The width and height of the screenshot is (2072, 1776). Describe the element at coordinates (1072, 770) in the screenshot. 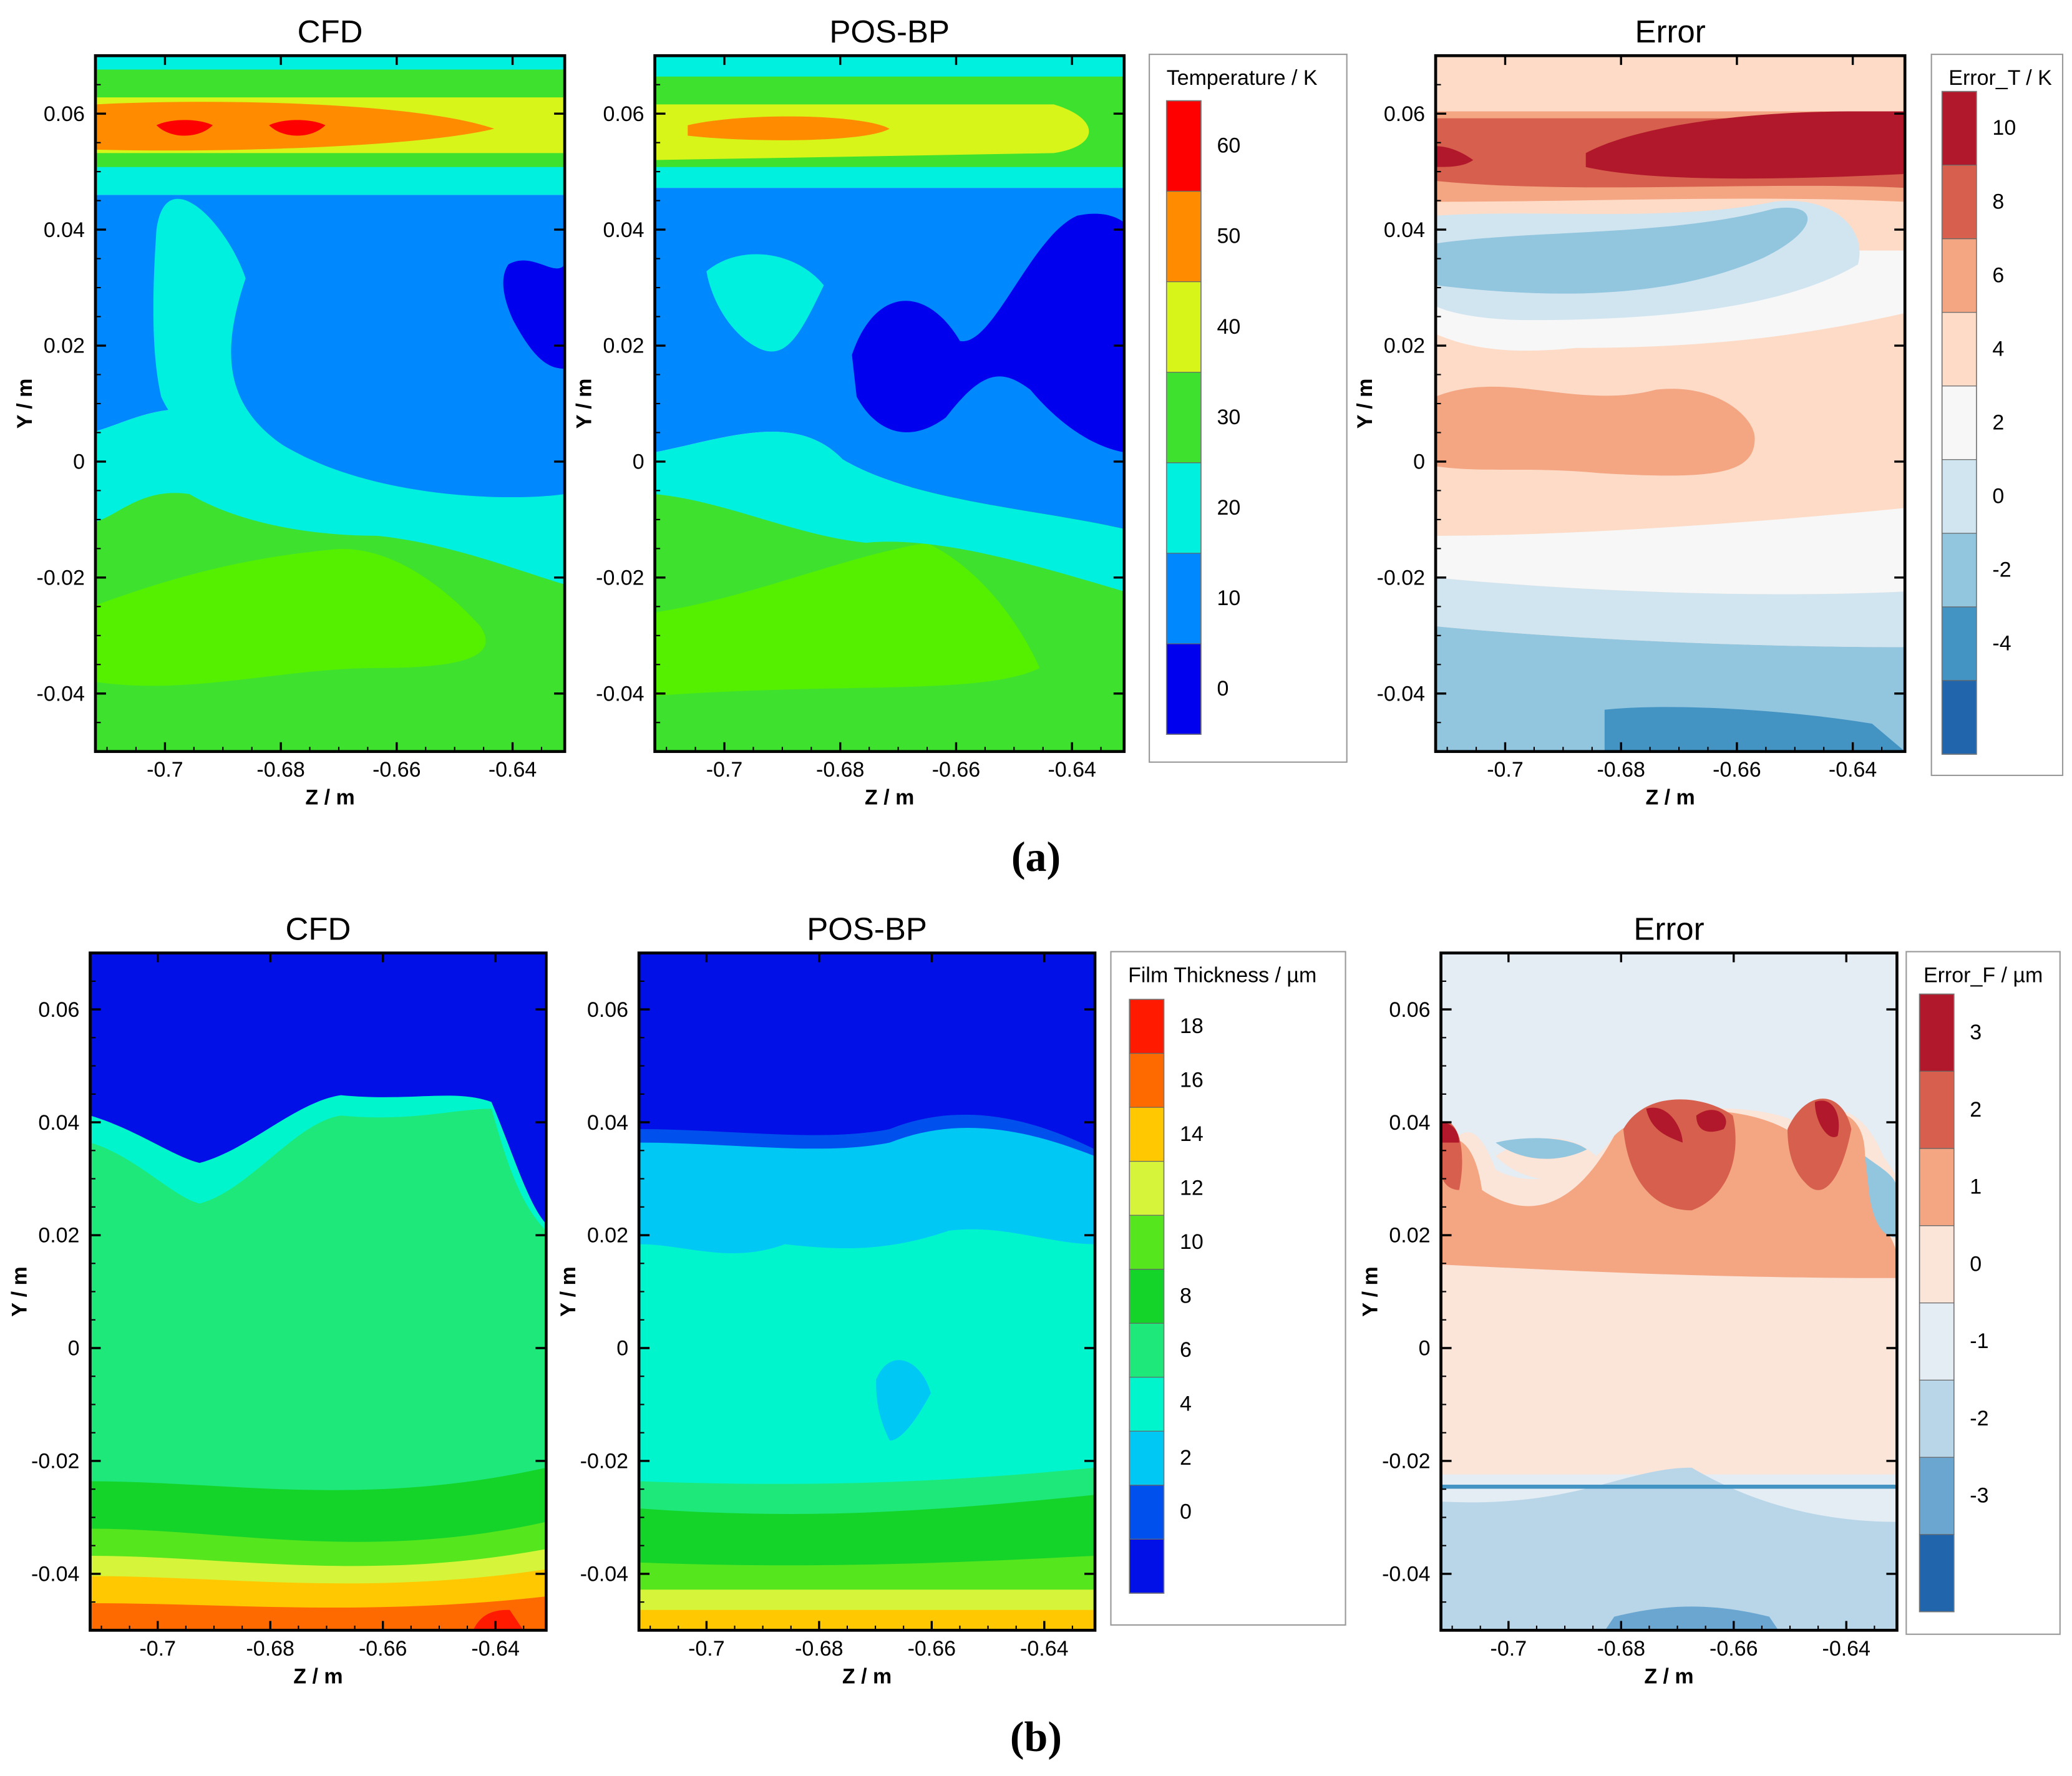

I see `plot-2-x-tick-label: -0.64` at that location.